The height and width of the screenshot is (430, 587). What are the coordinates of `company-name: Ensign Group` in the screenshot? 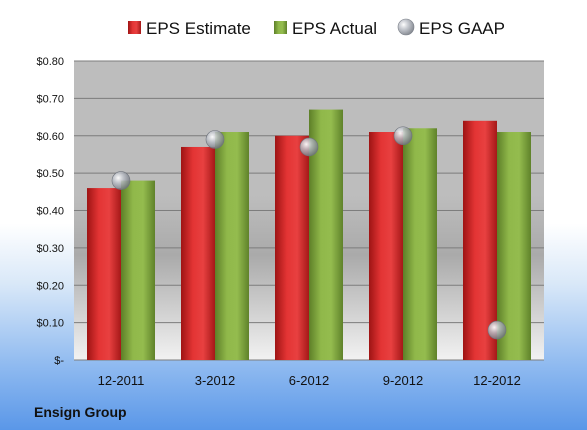 It's located at (80, 412).